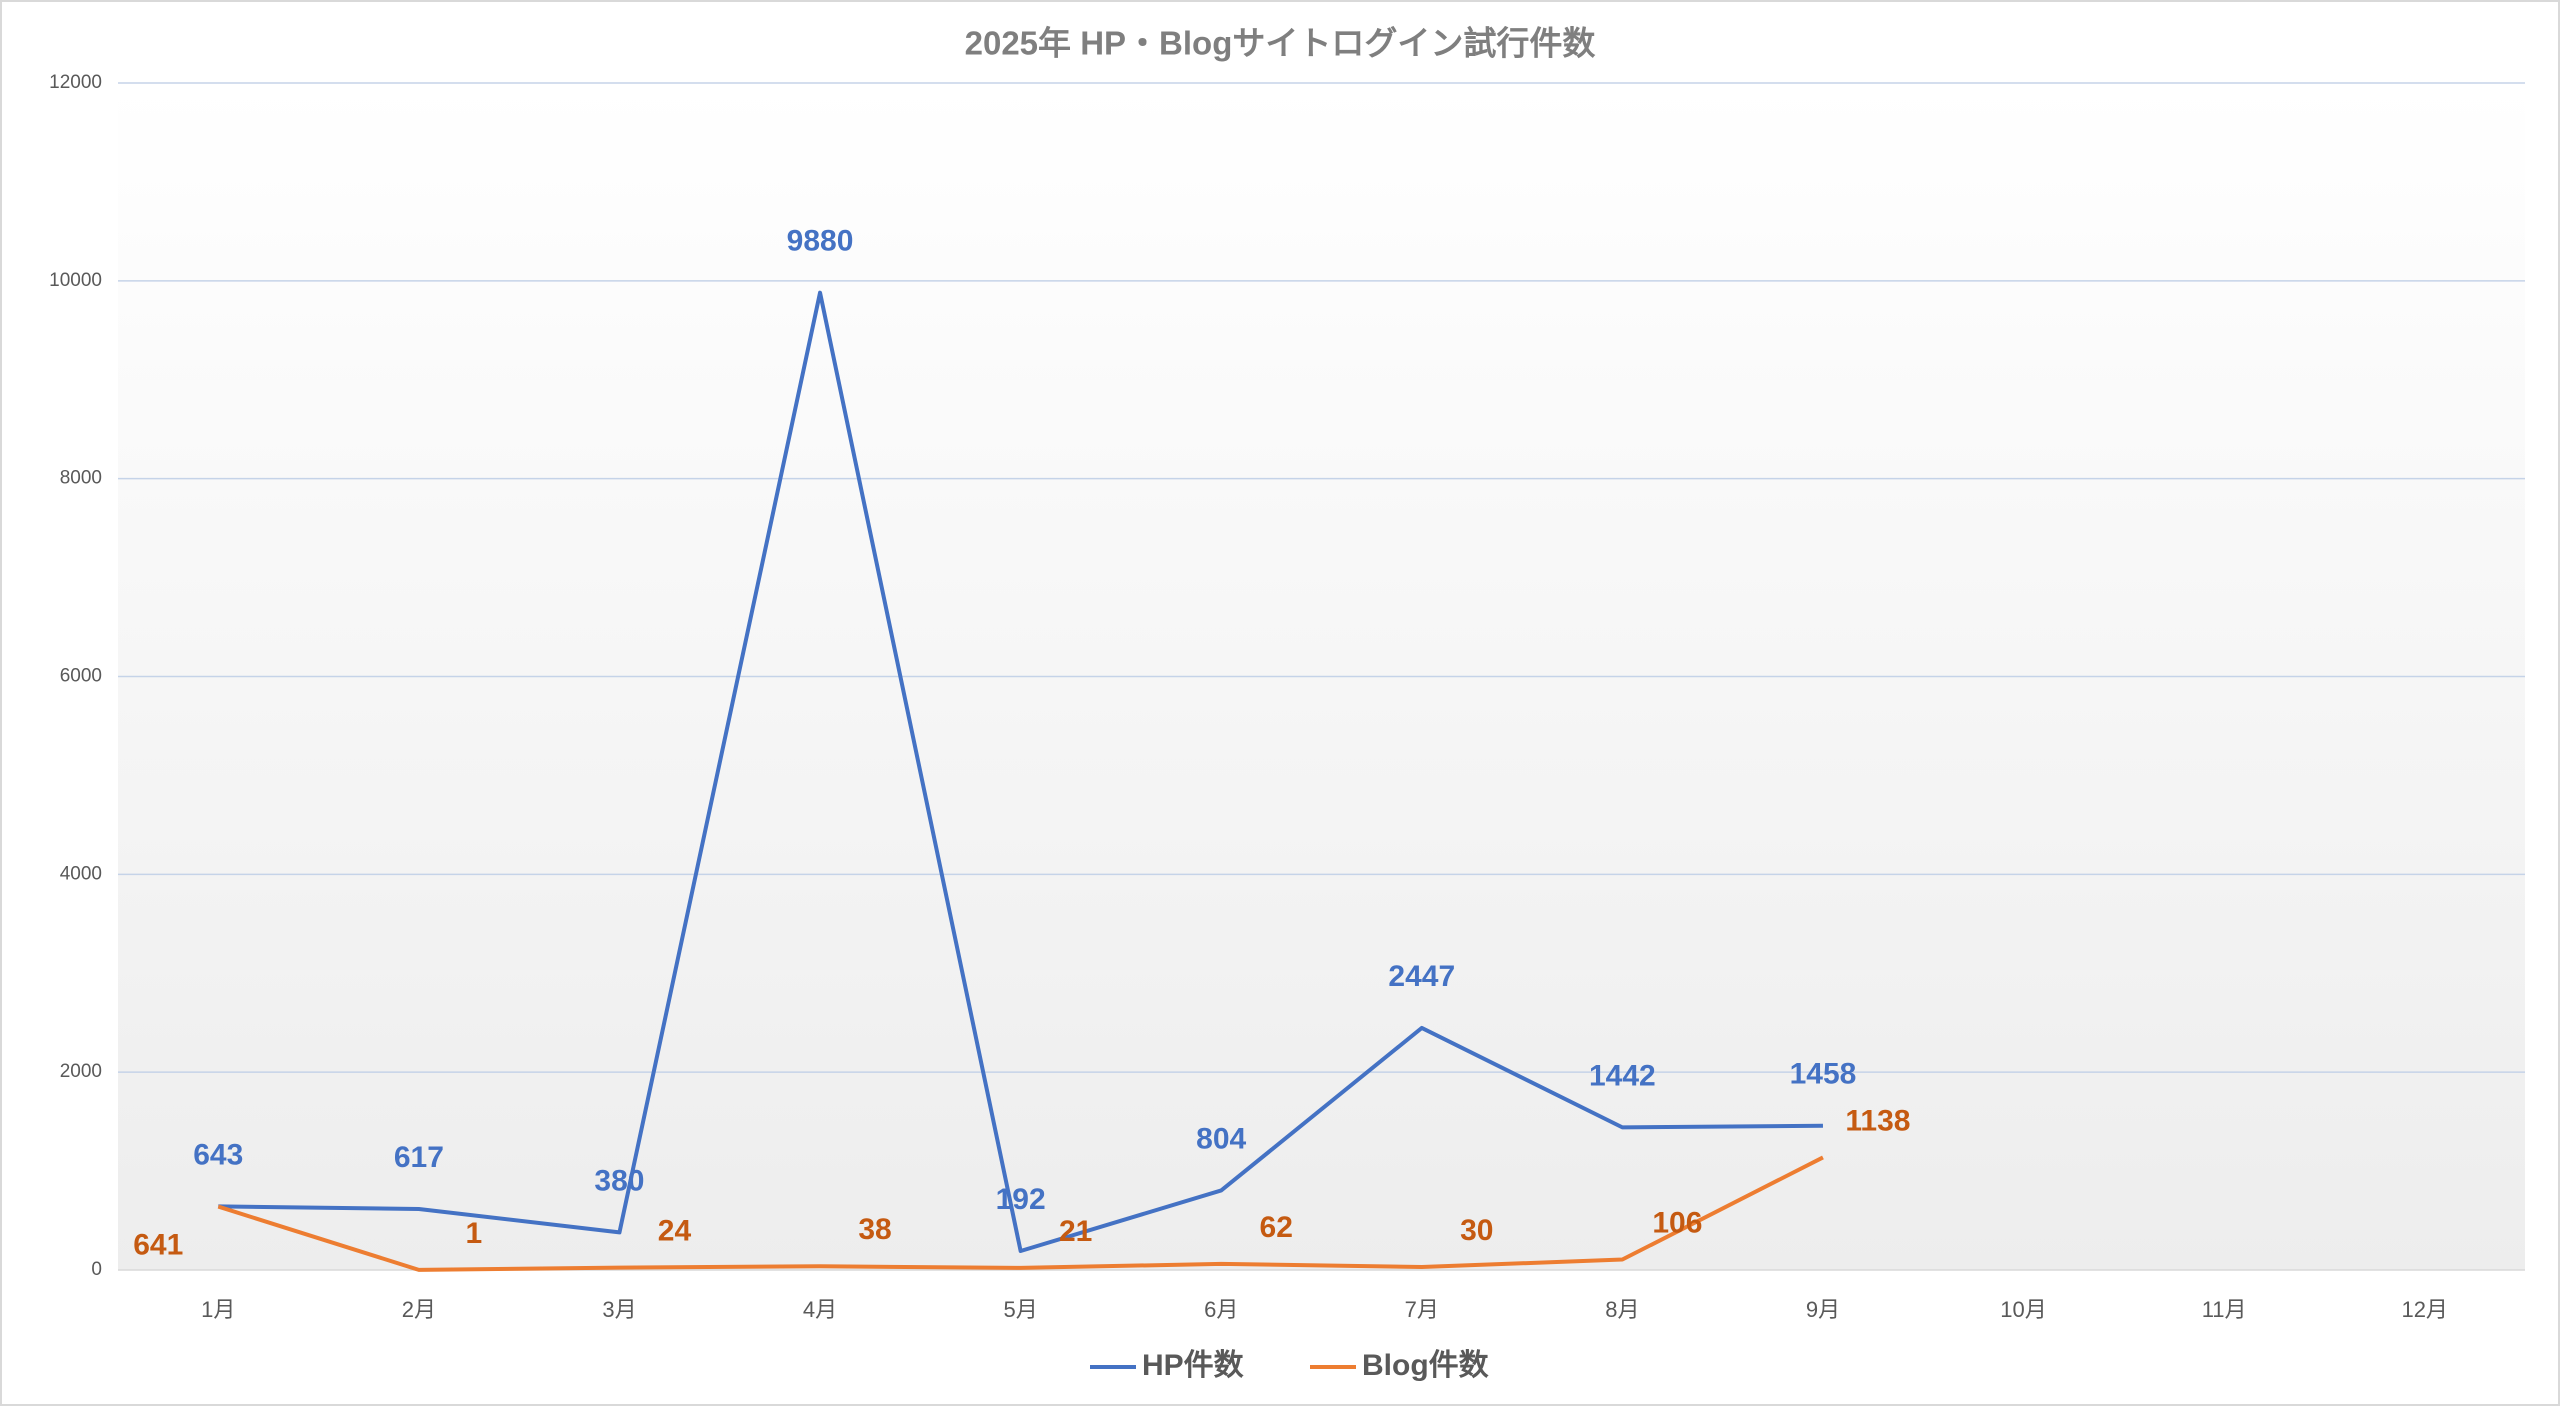 The image size is (2560, 1406). I want to click on y-tick-label: 10000, so click(75, 280).